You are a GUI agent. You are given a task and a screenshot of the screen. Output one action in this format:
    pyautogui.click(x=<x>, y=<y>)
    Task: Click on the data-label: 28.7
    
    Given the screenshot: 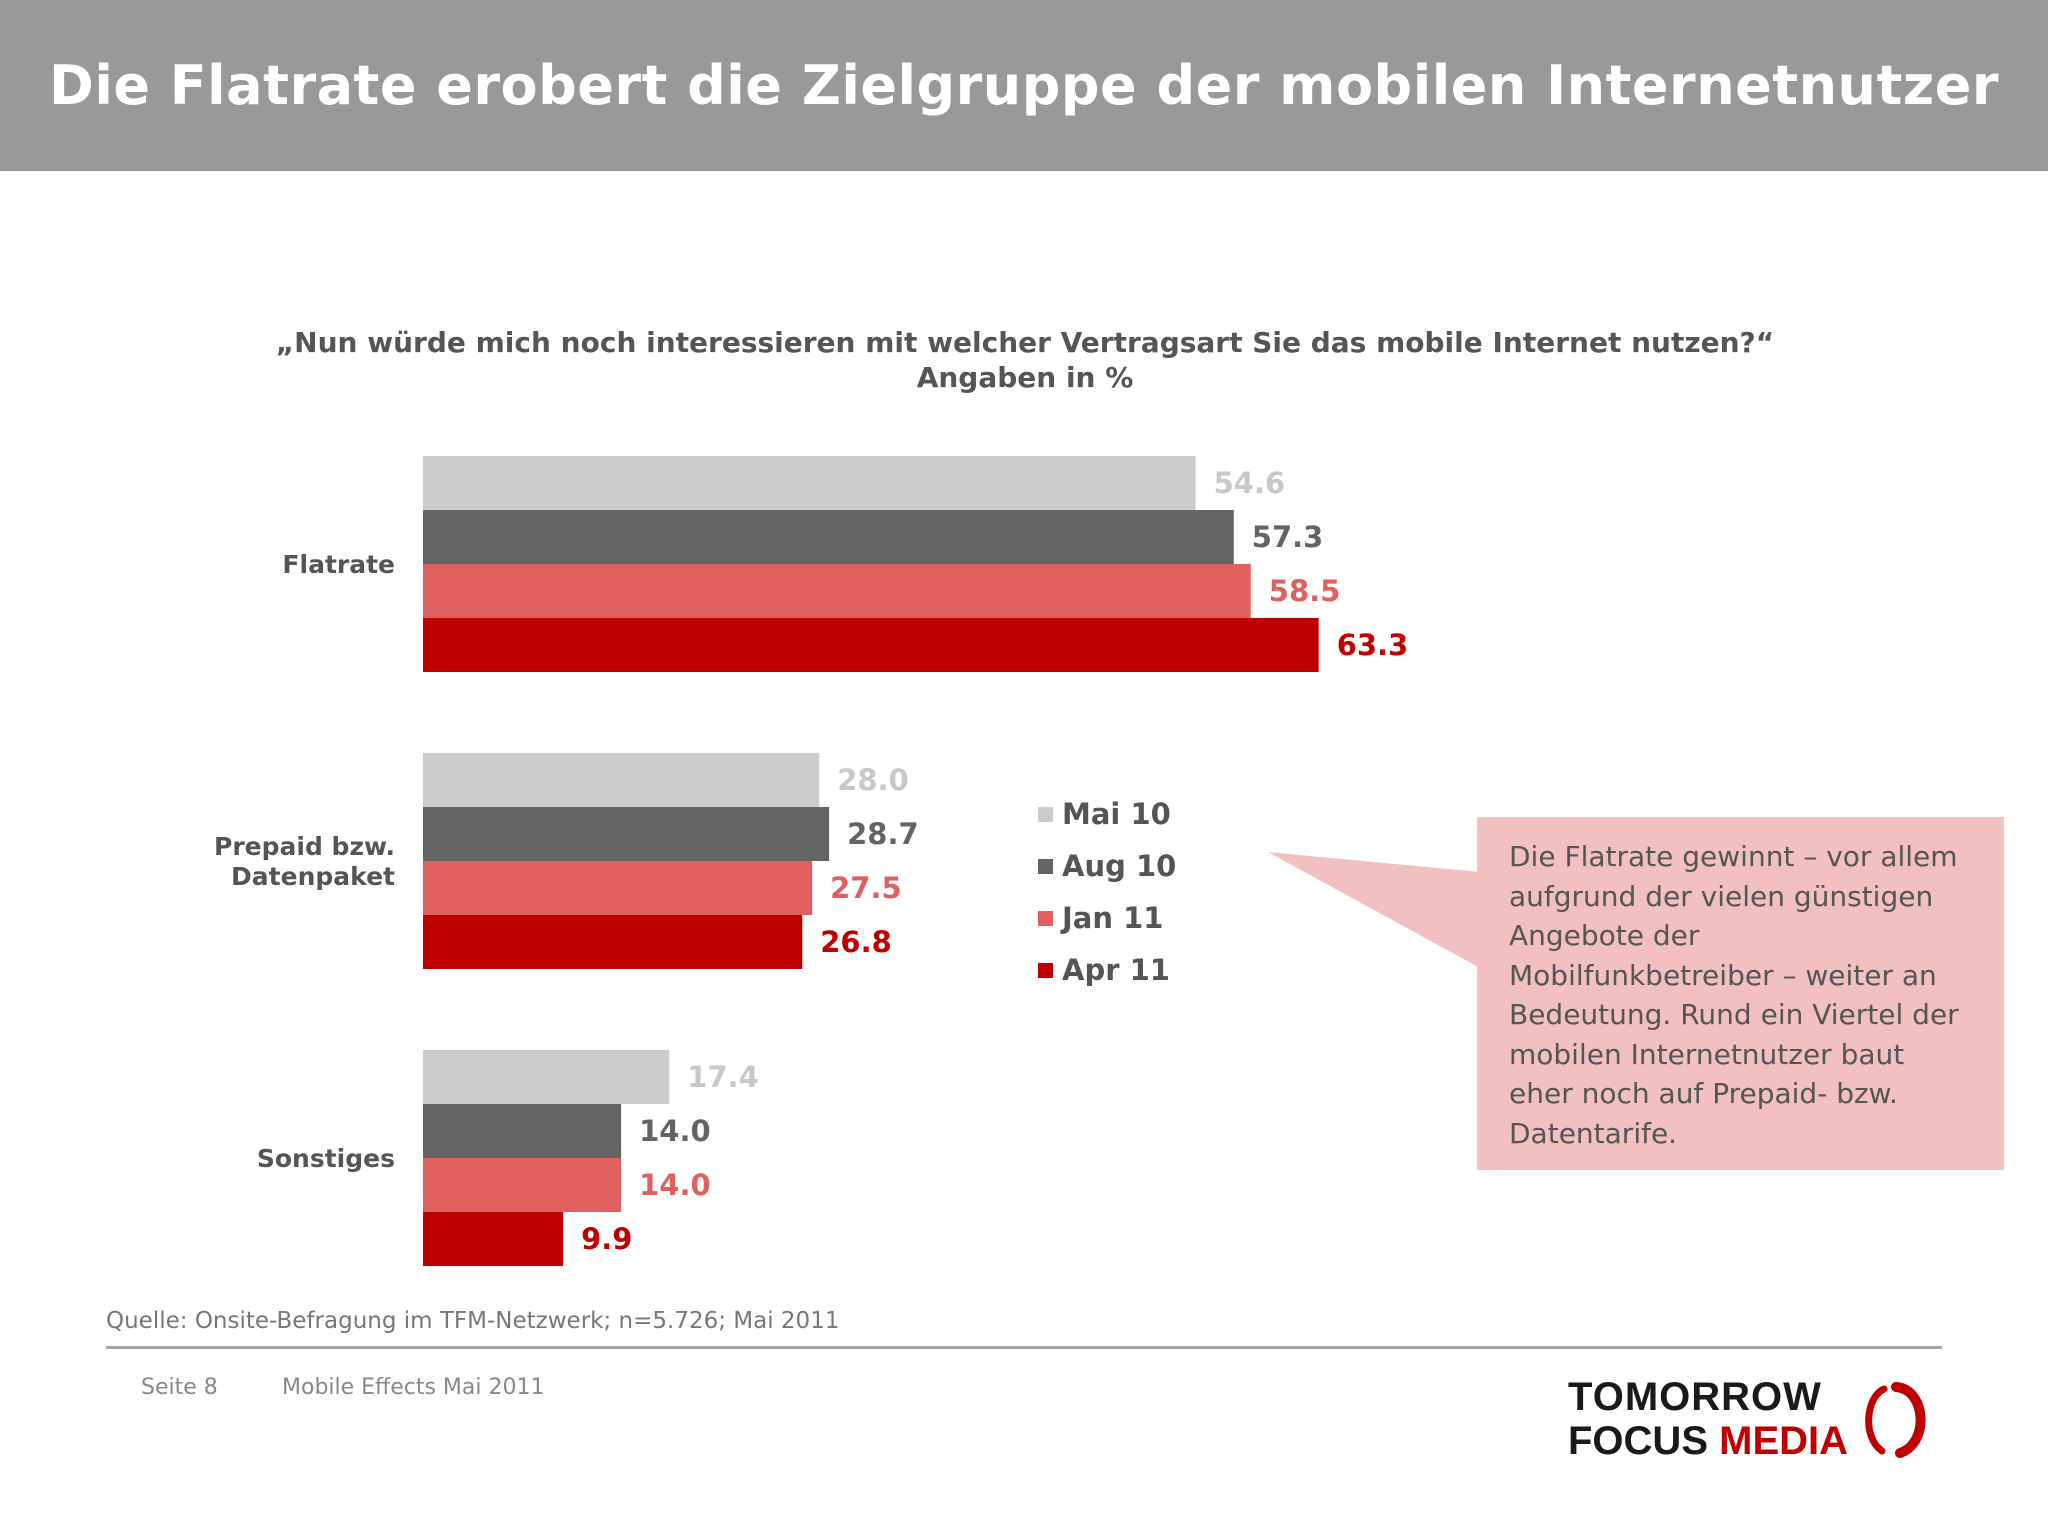 What is the action you would take?
    pyautogui.click(x=883, y=834)
    